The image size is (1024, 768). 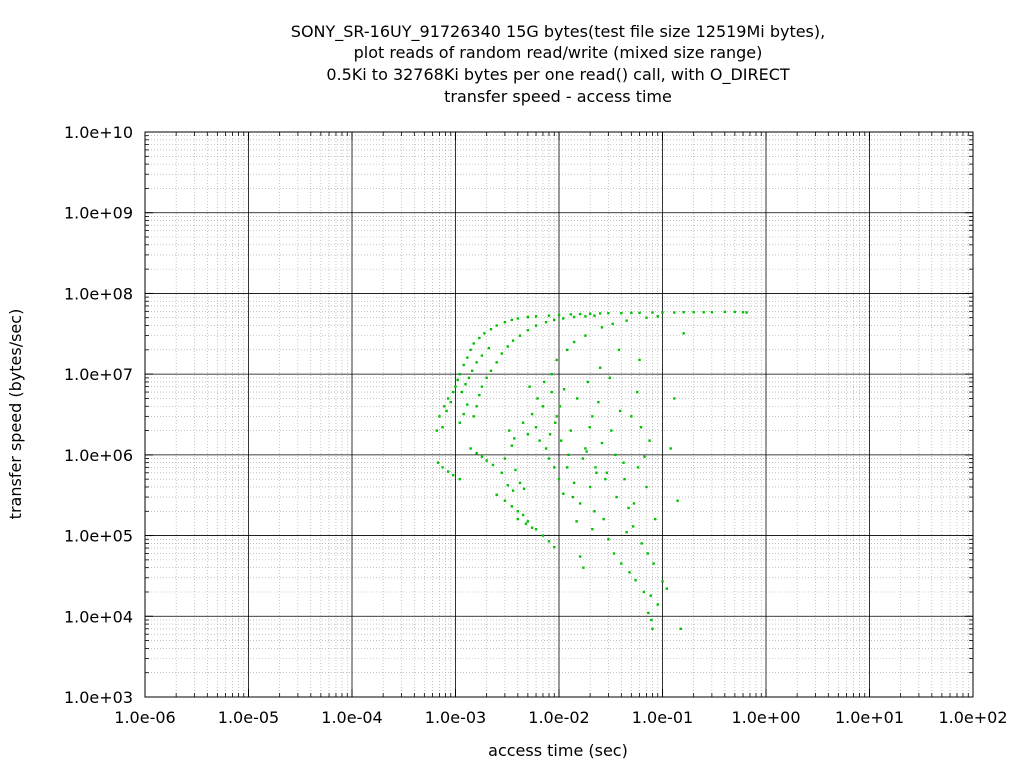 What do you see at coordinates (248, 717) in the screenshot?
I see `x-tick-label: 1.0e-05` at bounding box center [248, 717].